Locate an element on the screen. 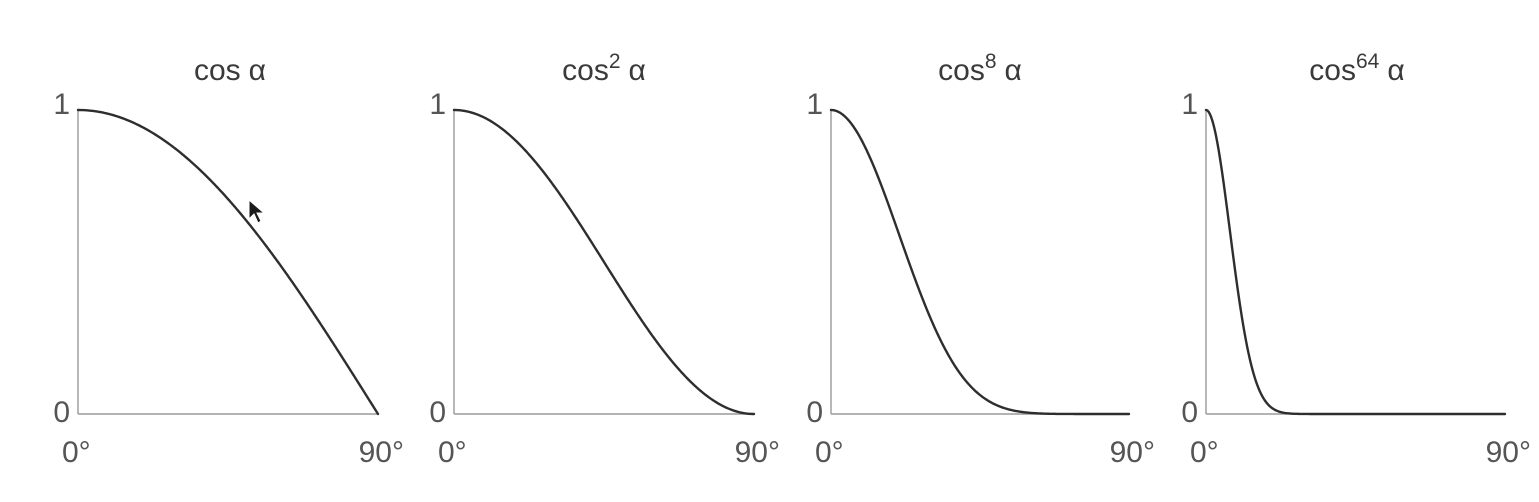 This screenshot has height=502, width=1539. title-exponent: 8 is located at coordinates (991, 61).